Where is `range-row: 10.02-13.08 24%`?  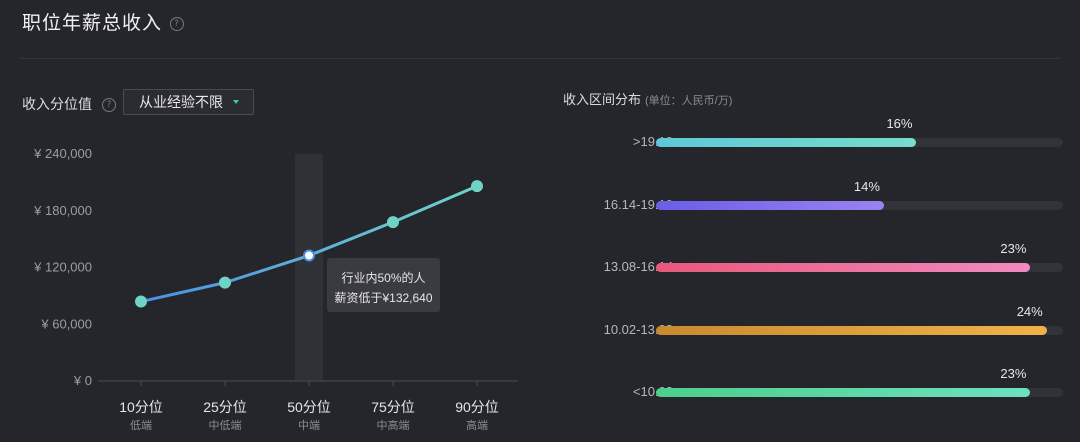 range-row: 10.02-13.08 24% is located at coordinates (805, 324).